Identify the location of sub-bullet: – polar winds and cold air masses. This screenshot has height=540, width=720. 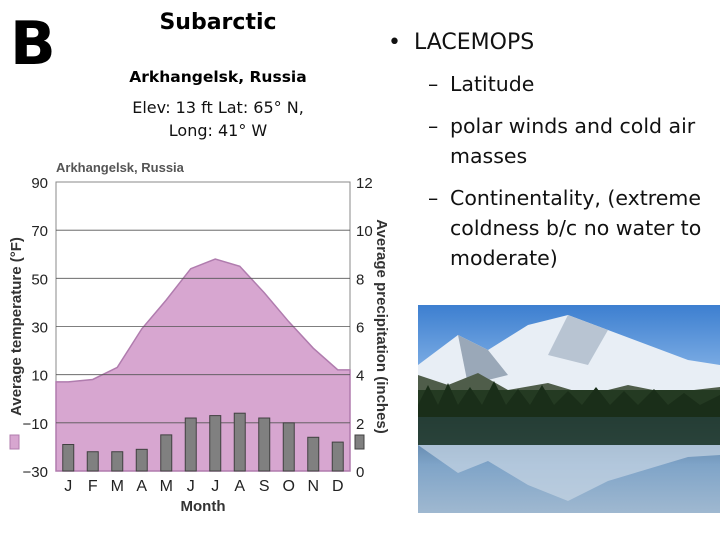
(574, 141).